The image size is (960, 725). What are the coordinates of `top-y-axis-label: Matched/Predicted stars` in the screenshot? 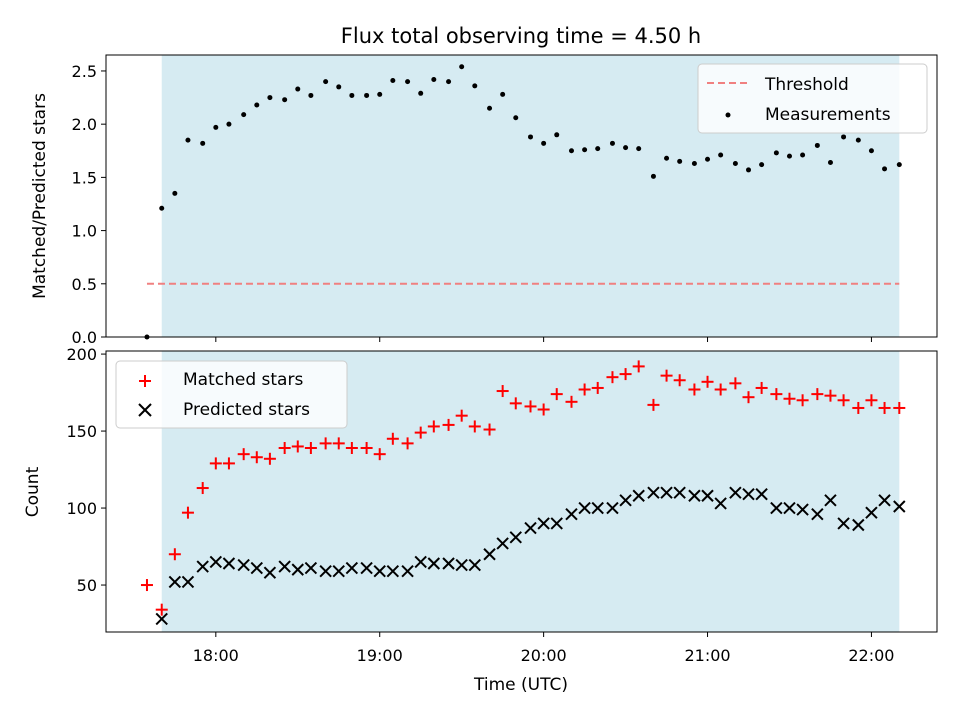 It's located at (40, 196).